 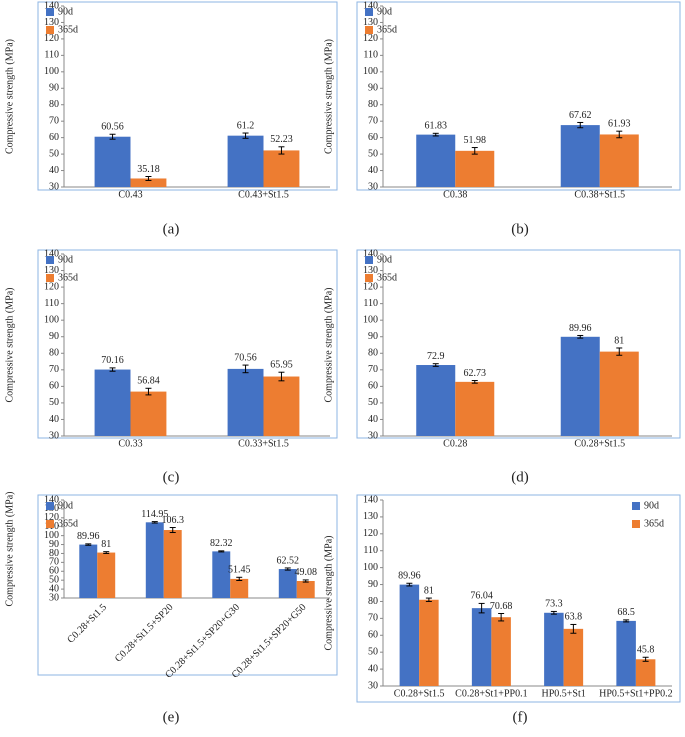 I want to click on x-tick-label: C0.38, so click(x=455, y=194).